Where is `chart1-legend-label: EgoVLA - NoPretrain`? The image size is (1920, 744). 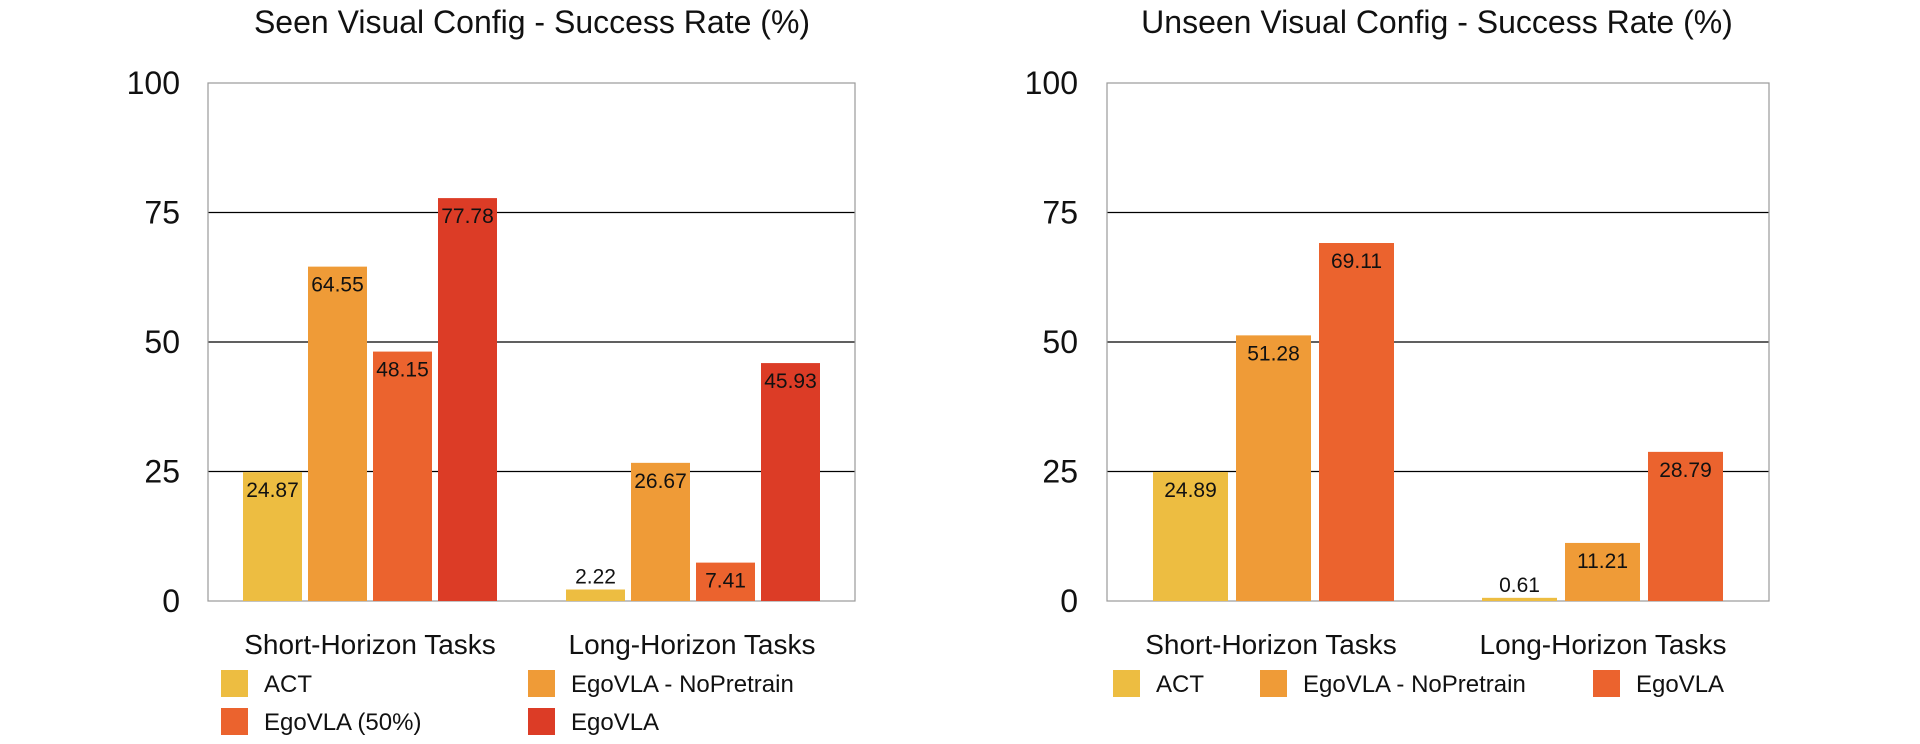
chart1-legend-label: EgoVLA - NoPretrain is located at coordinates (682, 684).